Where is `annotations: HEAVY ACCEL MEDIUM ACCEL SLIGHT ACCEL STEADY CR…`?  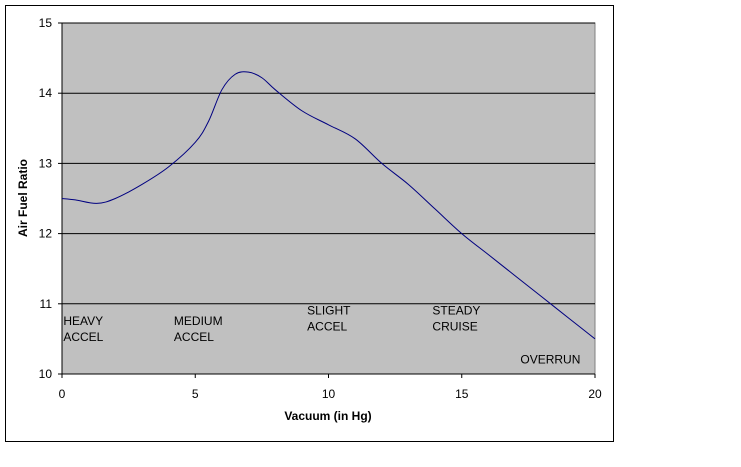
annotations: HEAVY ACCEL MEDIUM ACCEL SLIGHT ACCEL STEADY CR… is located at coordinates (321, 334).